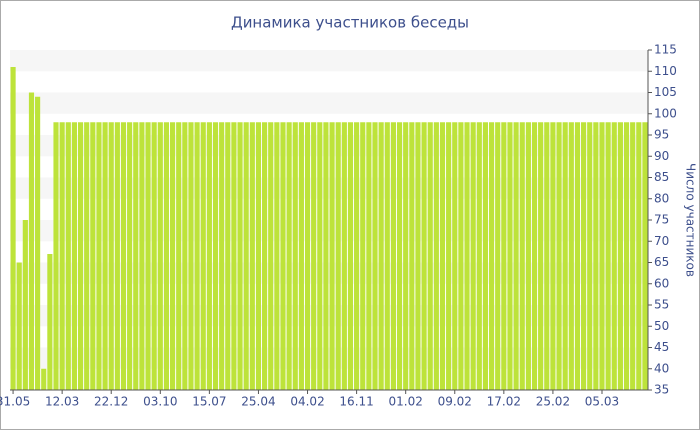 The width and height of the screenshot is (700, 430). Describe the element at coordinates (209, 402) in the screenshot. I see `x-tick-label: 15.07` at that location.